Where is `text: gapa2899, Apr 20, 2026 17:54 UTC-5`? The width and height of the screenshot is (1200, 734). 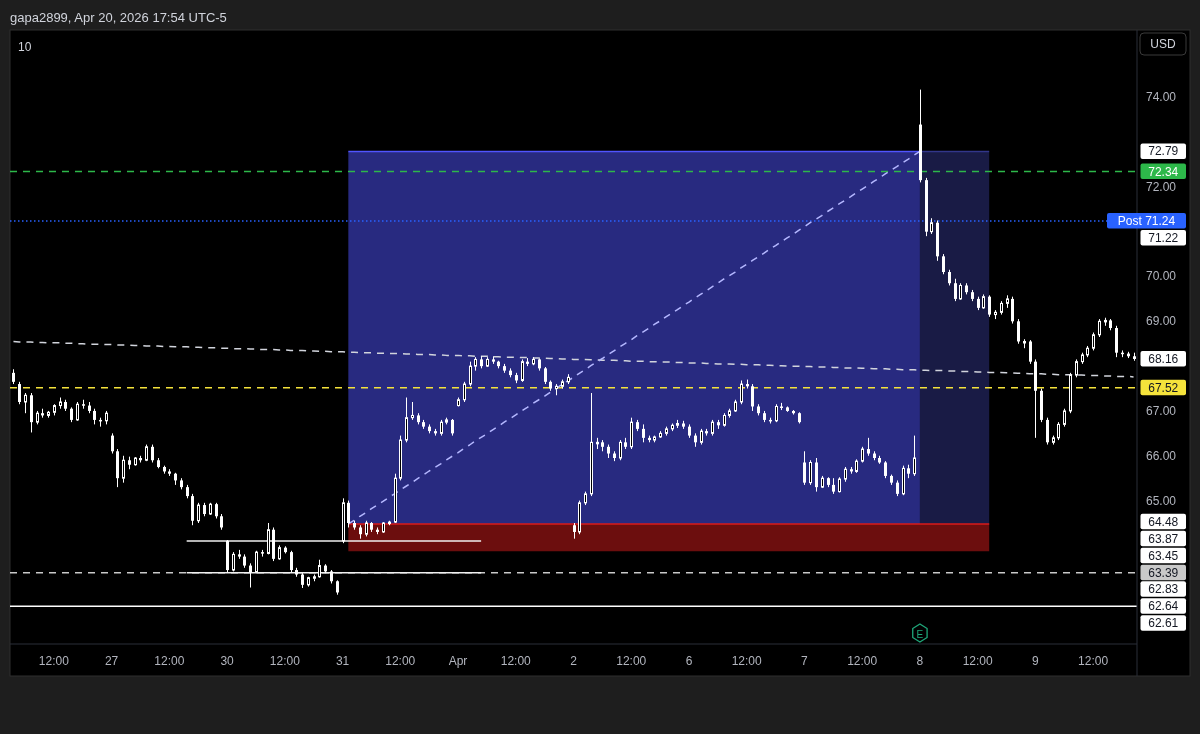
text: gapa2899, Apr 20, 2026 17:54 UTC-5 is located at coordinates (118, 17).